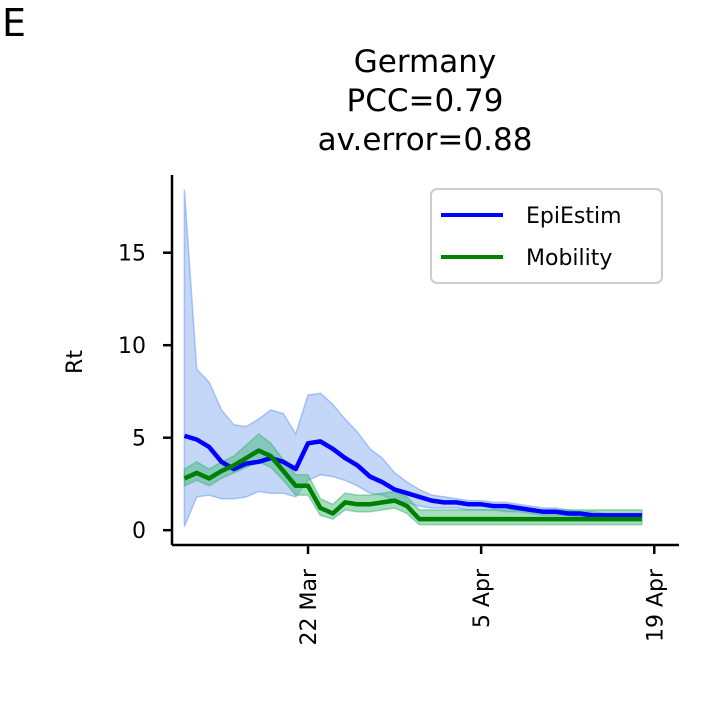 The height and width of the screenshot is (708, 708). Describe the element at coordinates (574, 216) in the screenshot. I see `legend-label-epiestim: EpiEstim` at that location.